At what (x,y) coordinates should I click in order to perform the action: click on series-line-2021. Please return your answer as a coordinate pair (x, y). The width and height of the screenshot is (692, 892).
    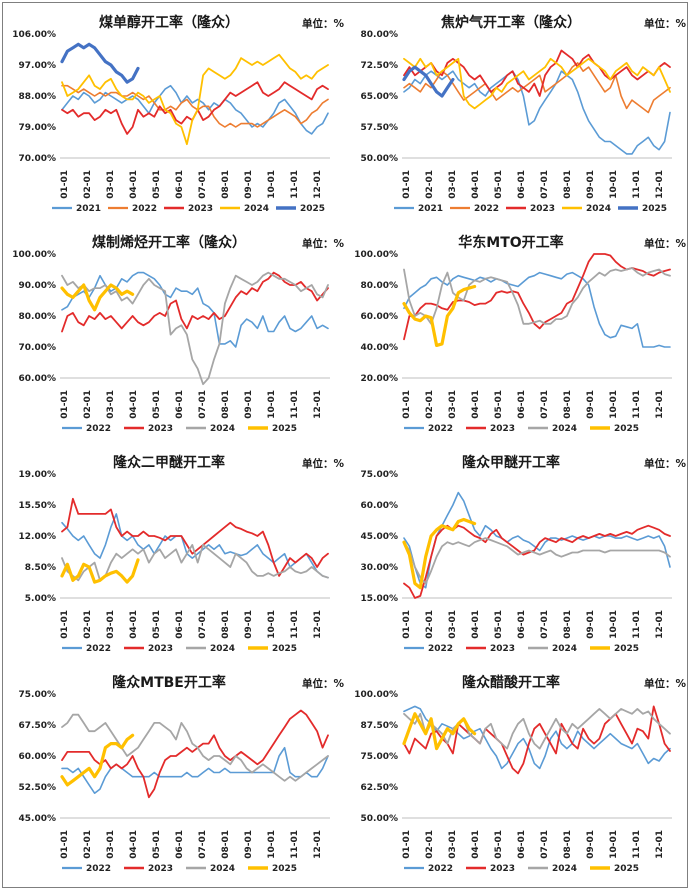
    Looking at the image, I should click on (537, 112).